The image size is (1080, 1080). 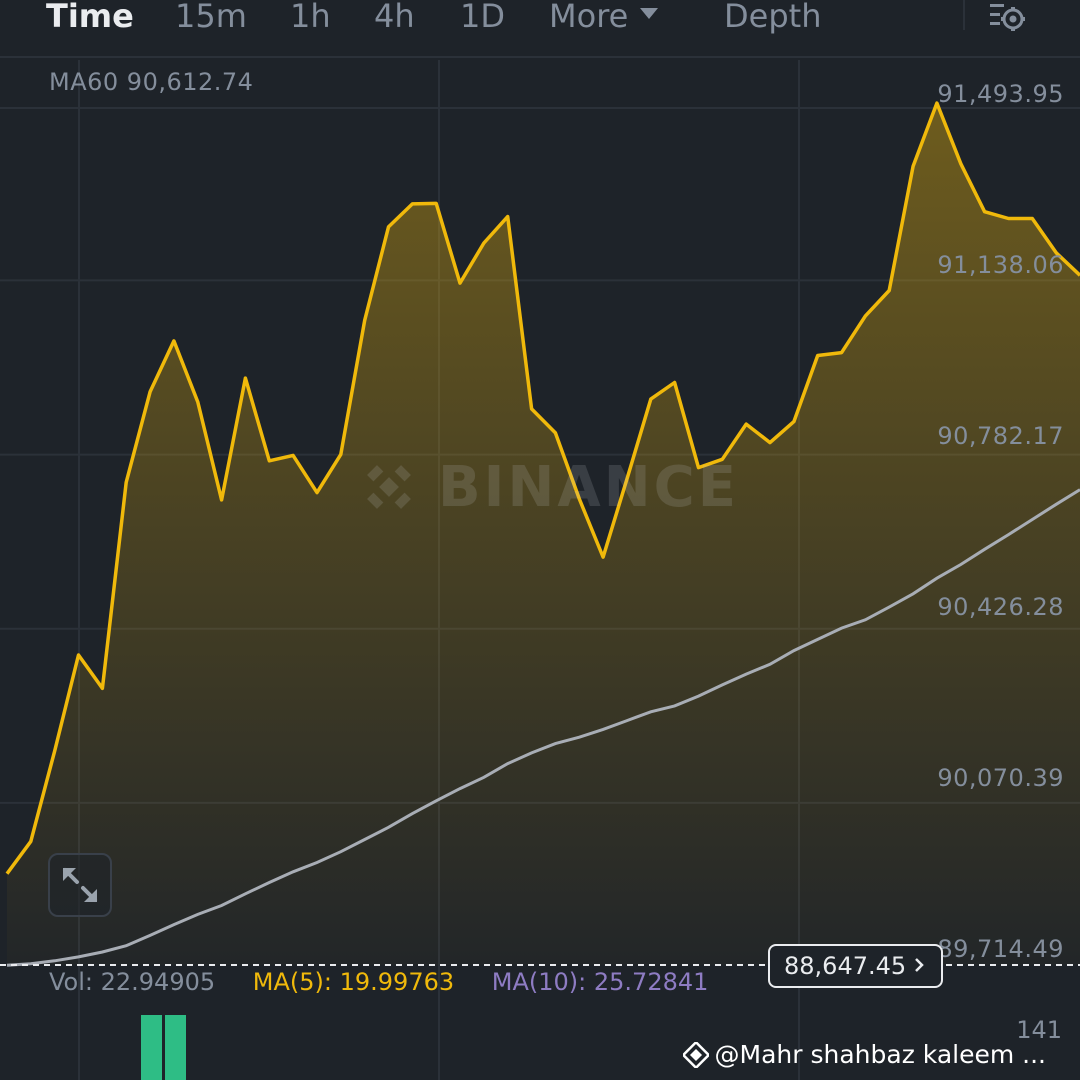 I want to click on binance-watermark: BINANCE, so click(x=546, y=487).